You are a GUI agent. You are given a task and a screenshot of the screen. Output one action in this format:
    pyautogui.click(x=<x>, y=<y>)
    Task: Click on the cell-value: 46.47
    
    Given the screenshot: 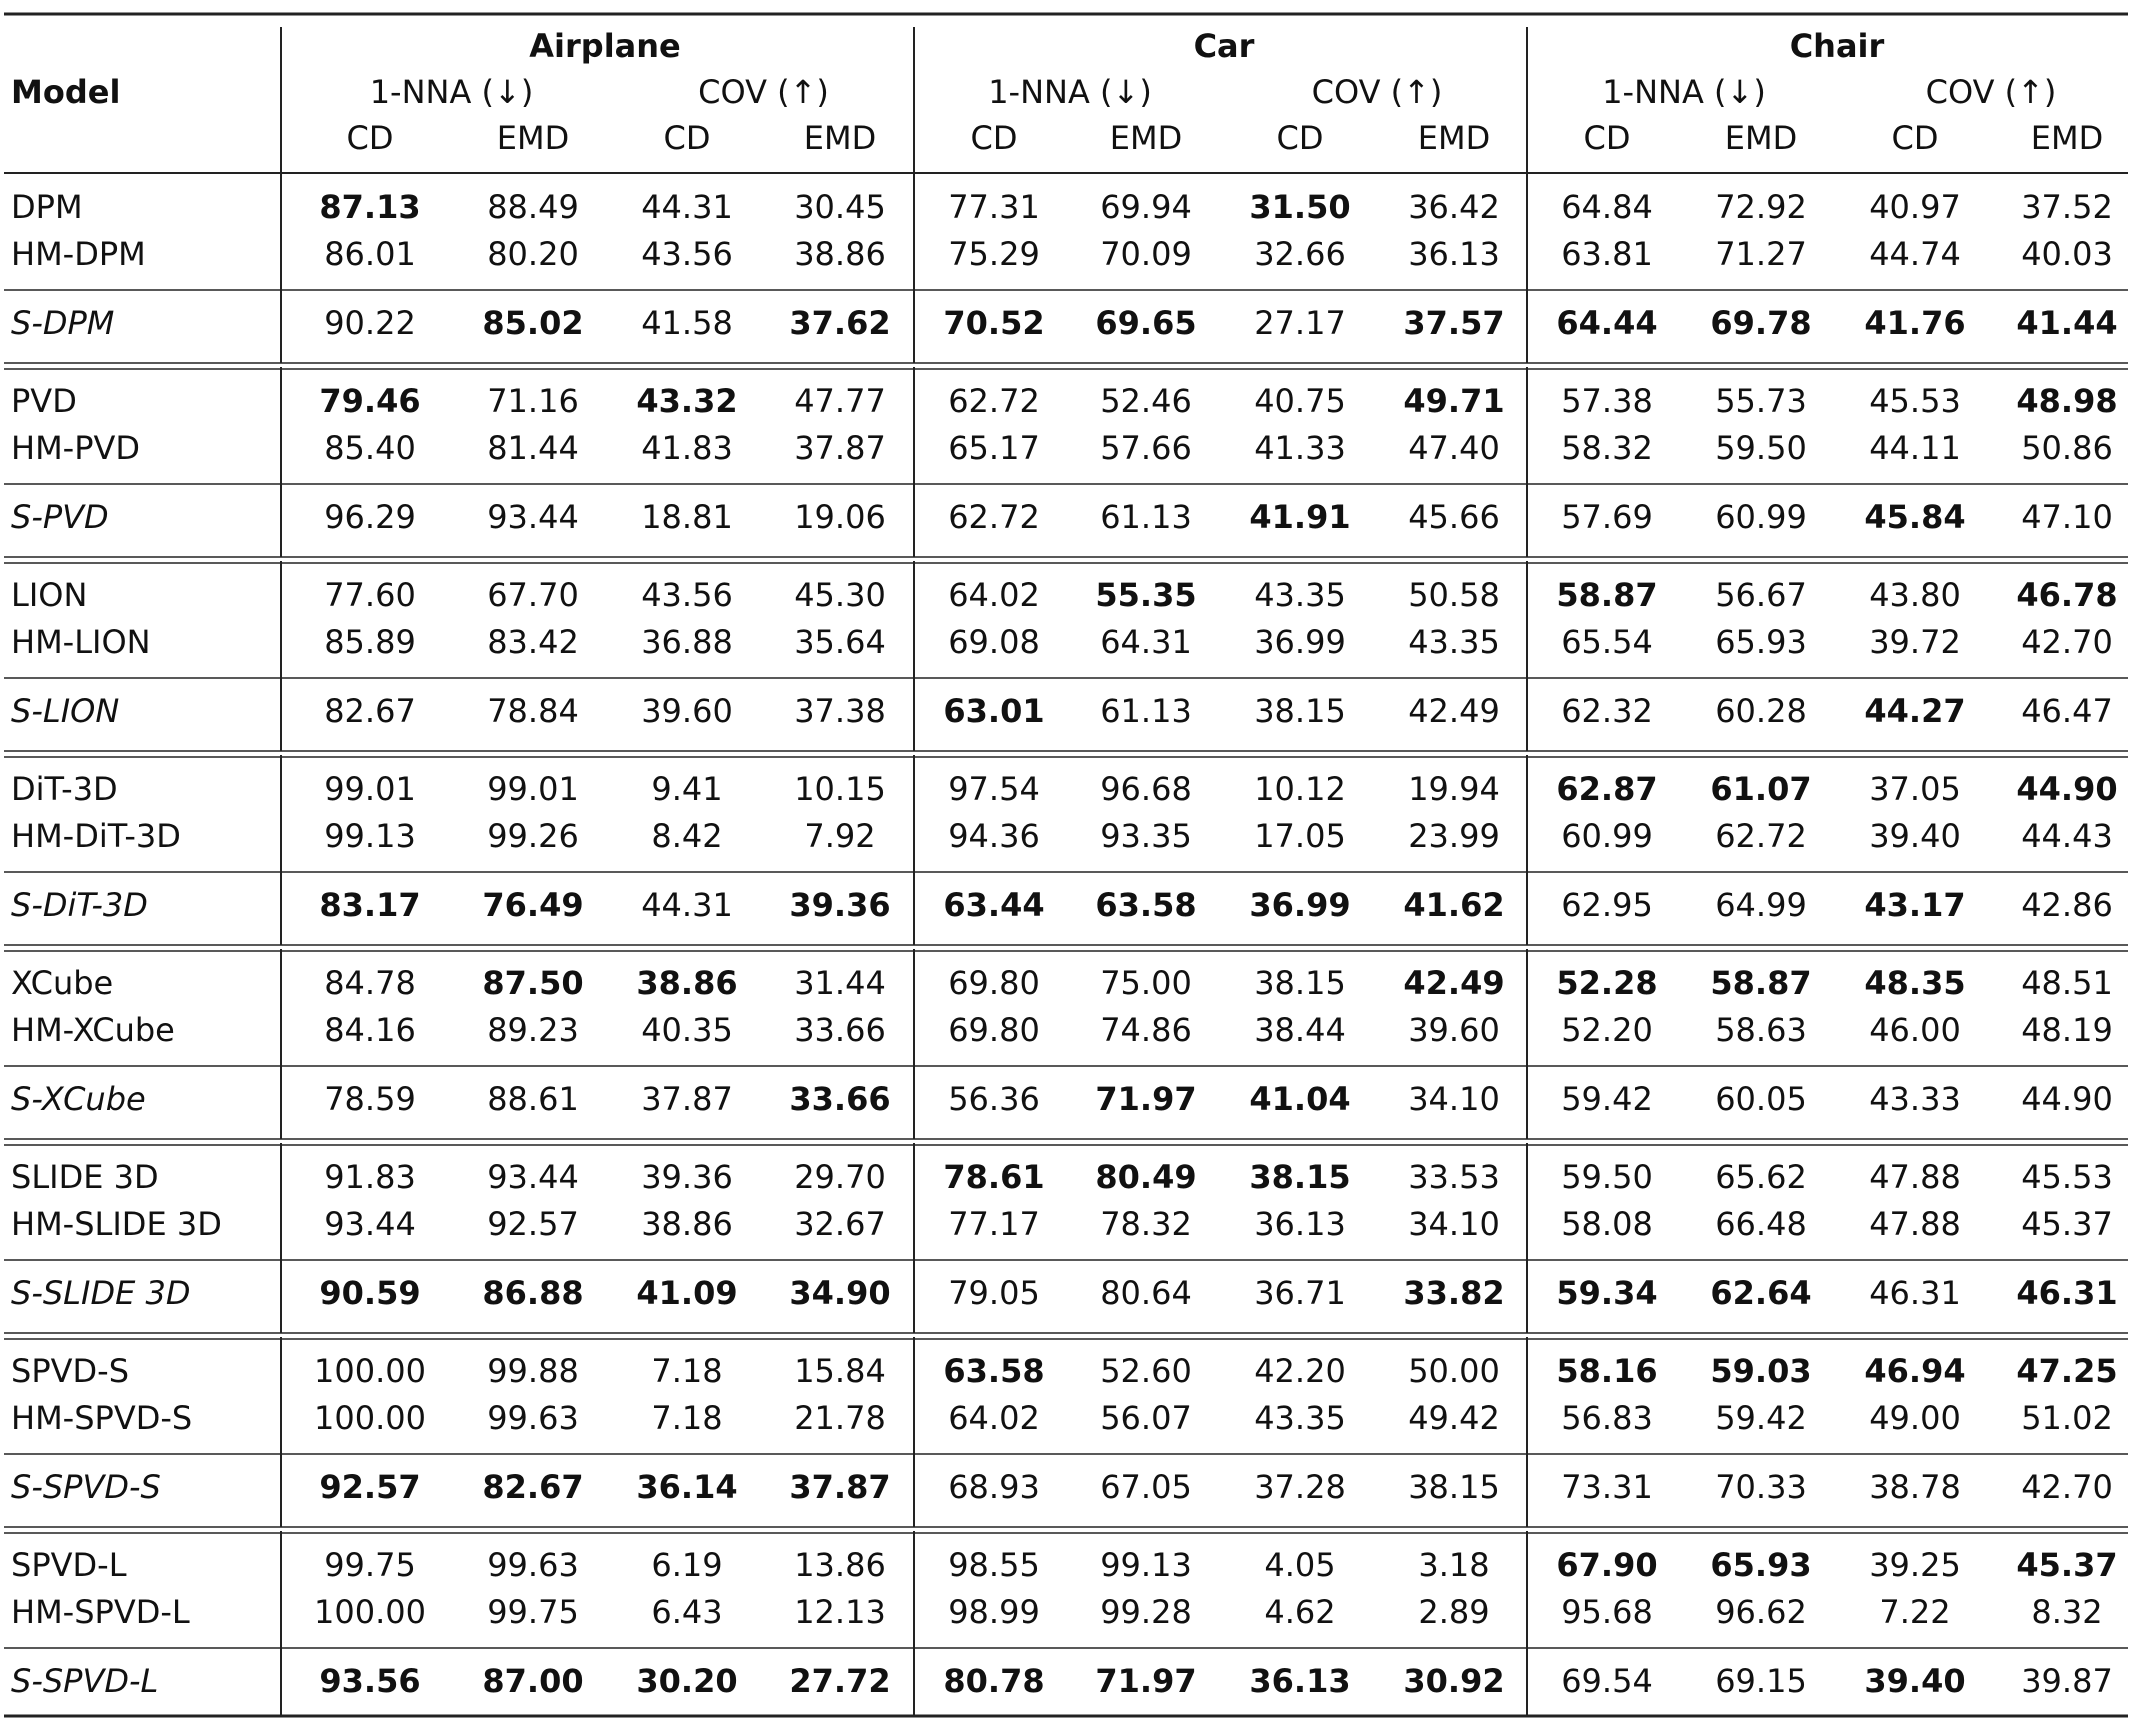 What is the action you would take?
    pyautogui.click(x=2067, y=711)
    